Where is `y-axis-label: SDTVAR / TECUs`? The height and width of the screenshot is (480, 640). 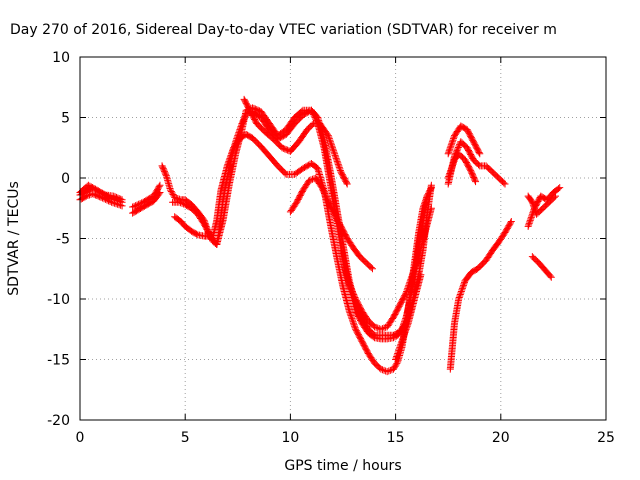 y-axis-label: SDTVAR / TECUs is located at coordinates (14, 238).